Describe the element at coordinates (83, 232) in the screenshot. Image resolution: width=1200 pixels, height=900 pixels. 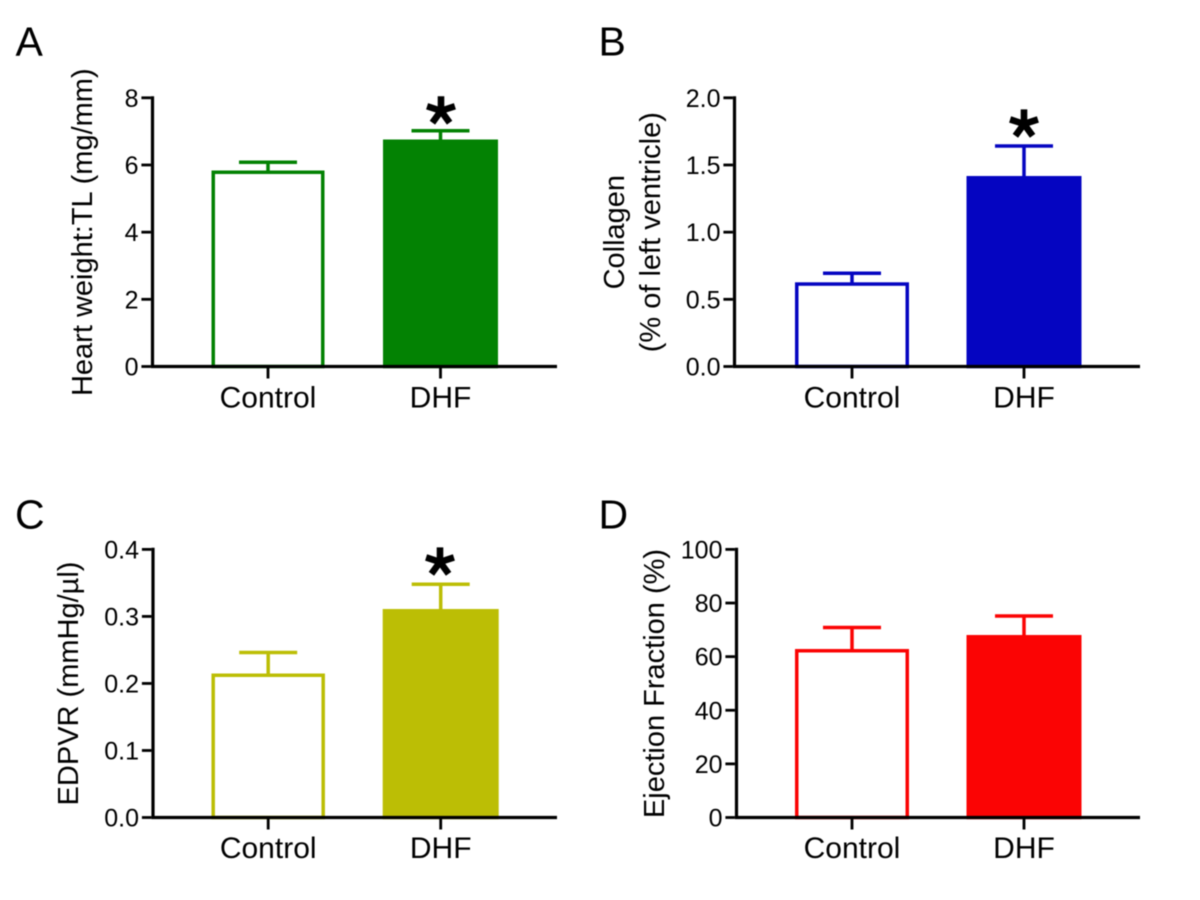
I see `svg-text: Heart weight:TL (mg/mm)` at that location.